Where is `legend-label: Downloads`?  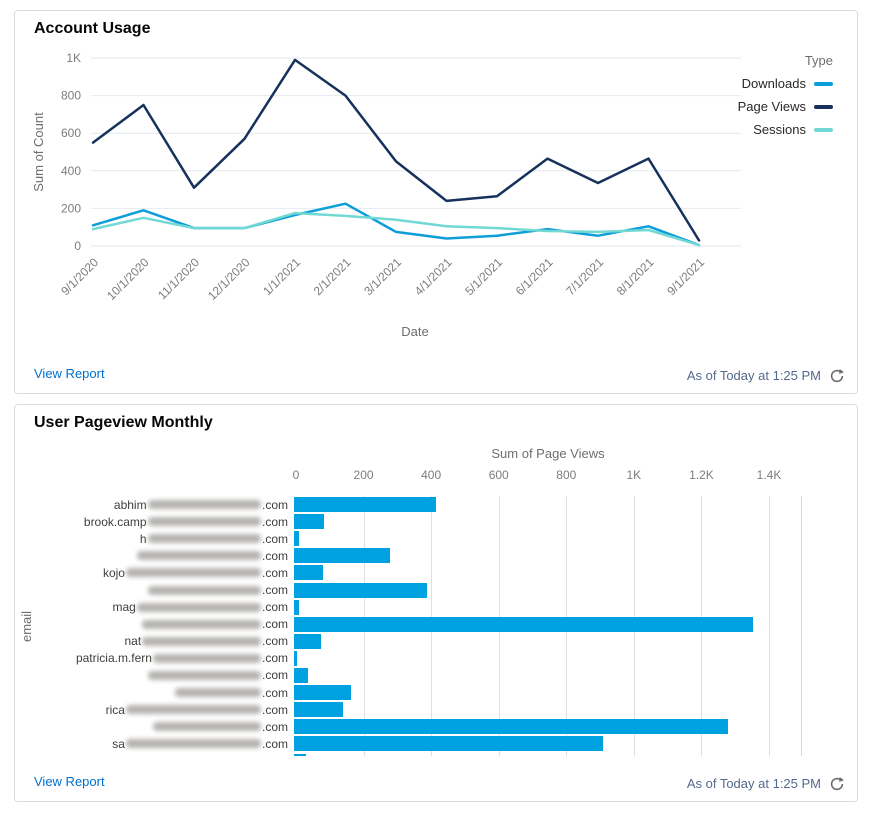 legend-label: Downloads is located at coordinates (773, 83).